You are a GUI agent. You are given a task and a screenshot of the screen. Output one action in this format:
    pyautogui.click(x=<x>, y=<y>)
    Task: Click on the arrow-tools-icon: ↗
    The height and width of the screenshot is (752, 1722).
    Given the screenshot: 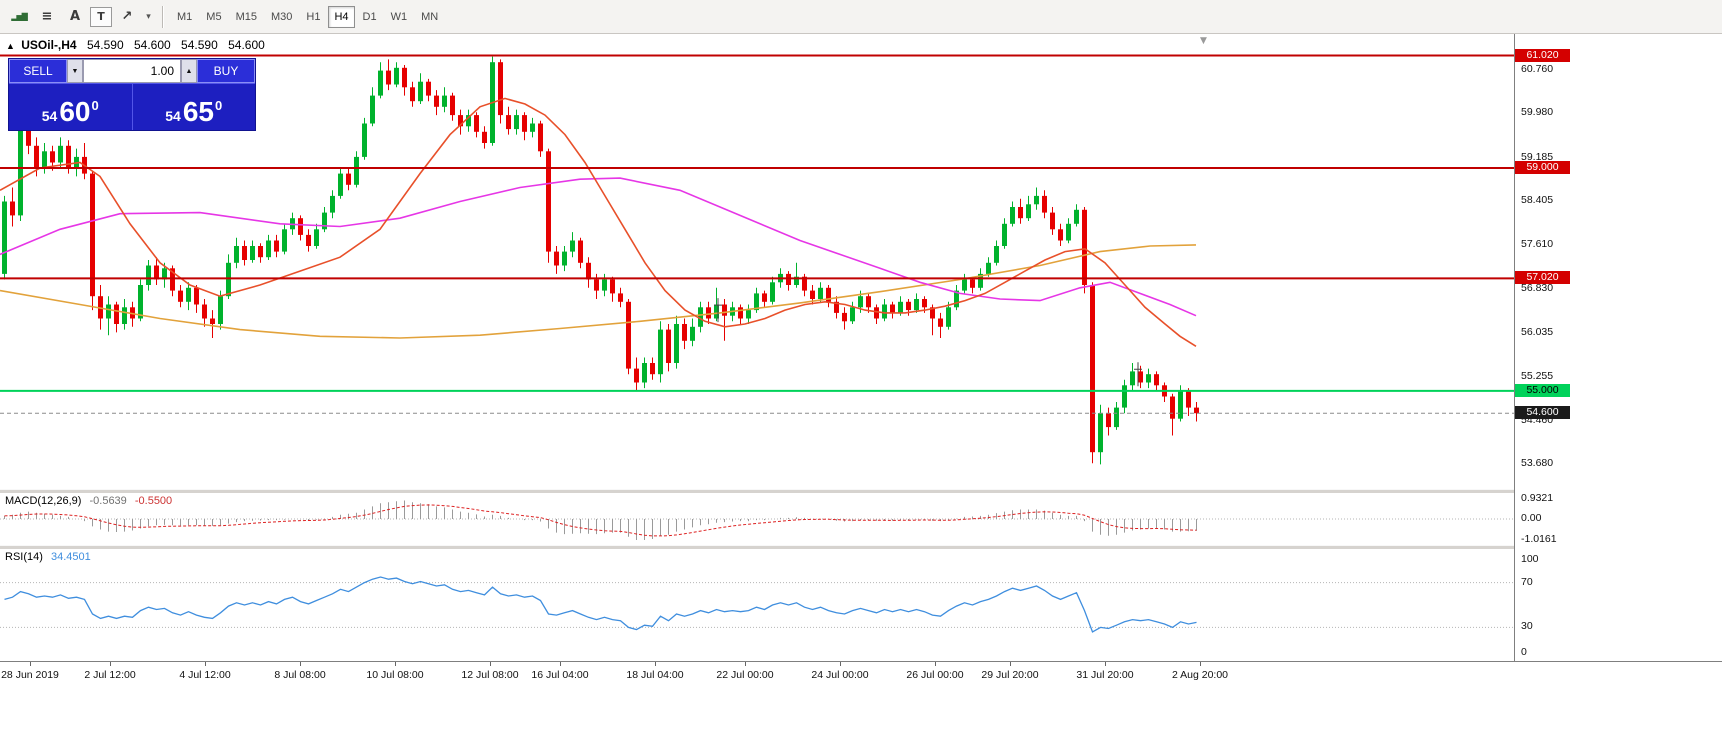 What is the action you would take?
    pyautogui.click(x=127, y=17)
    